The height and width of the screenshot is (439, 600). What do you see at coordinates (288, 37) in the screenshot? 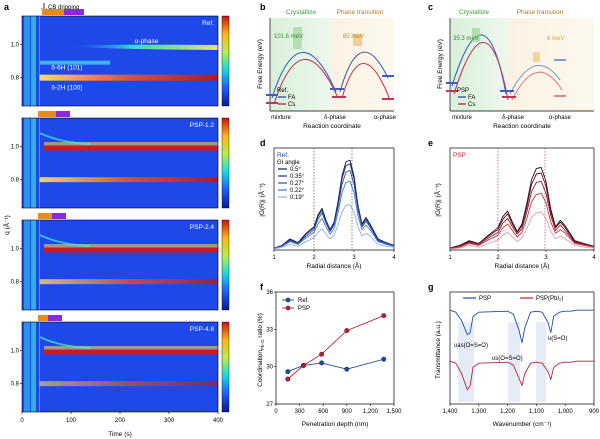
I see `barrier-1-label: 101.6 meV` at bounding box center [288, 37].